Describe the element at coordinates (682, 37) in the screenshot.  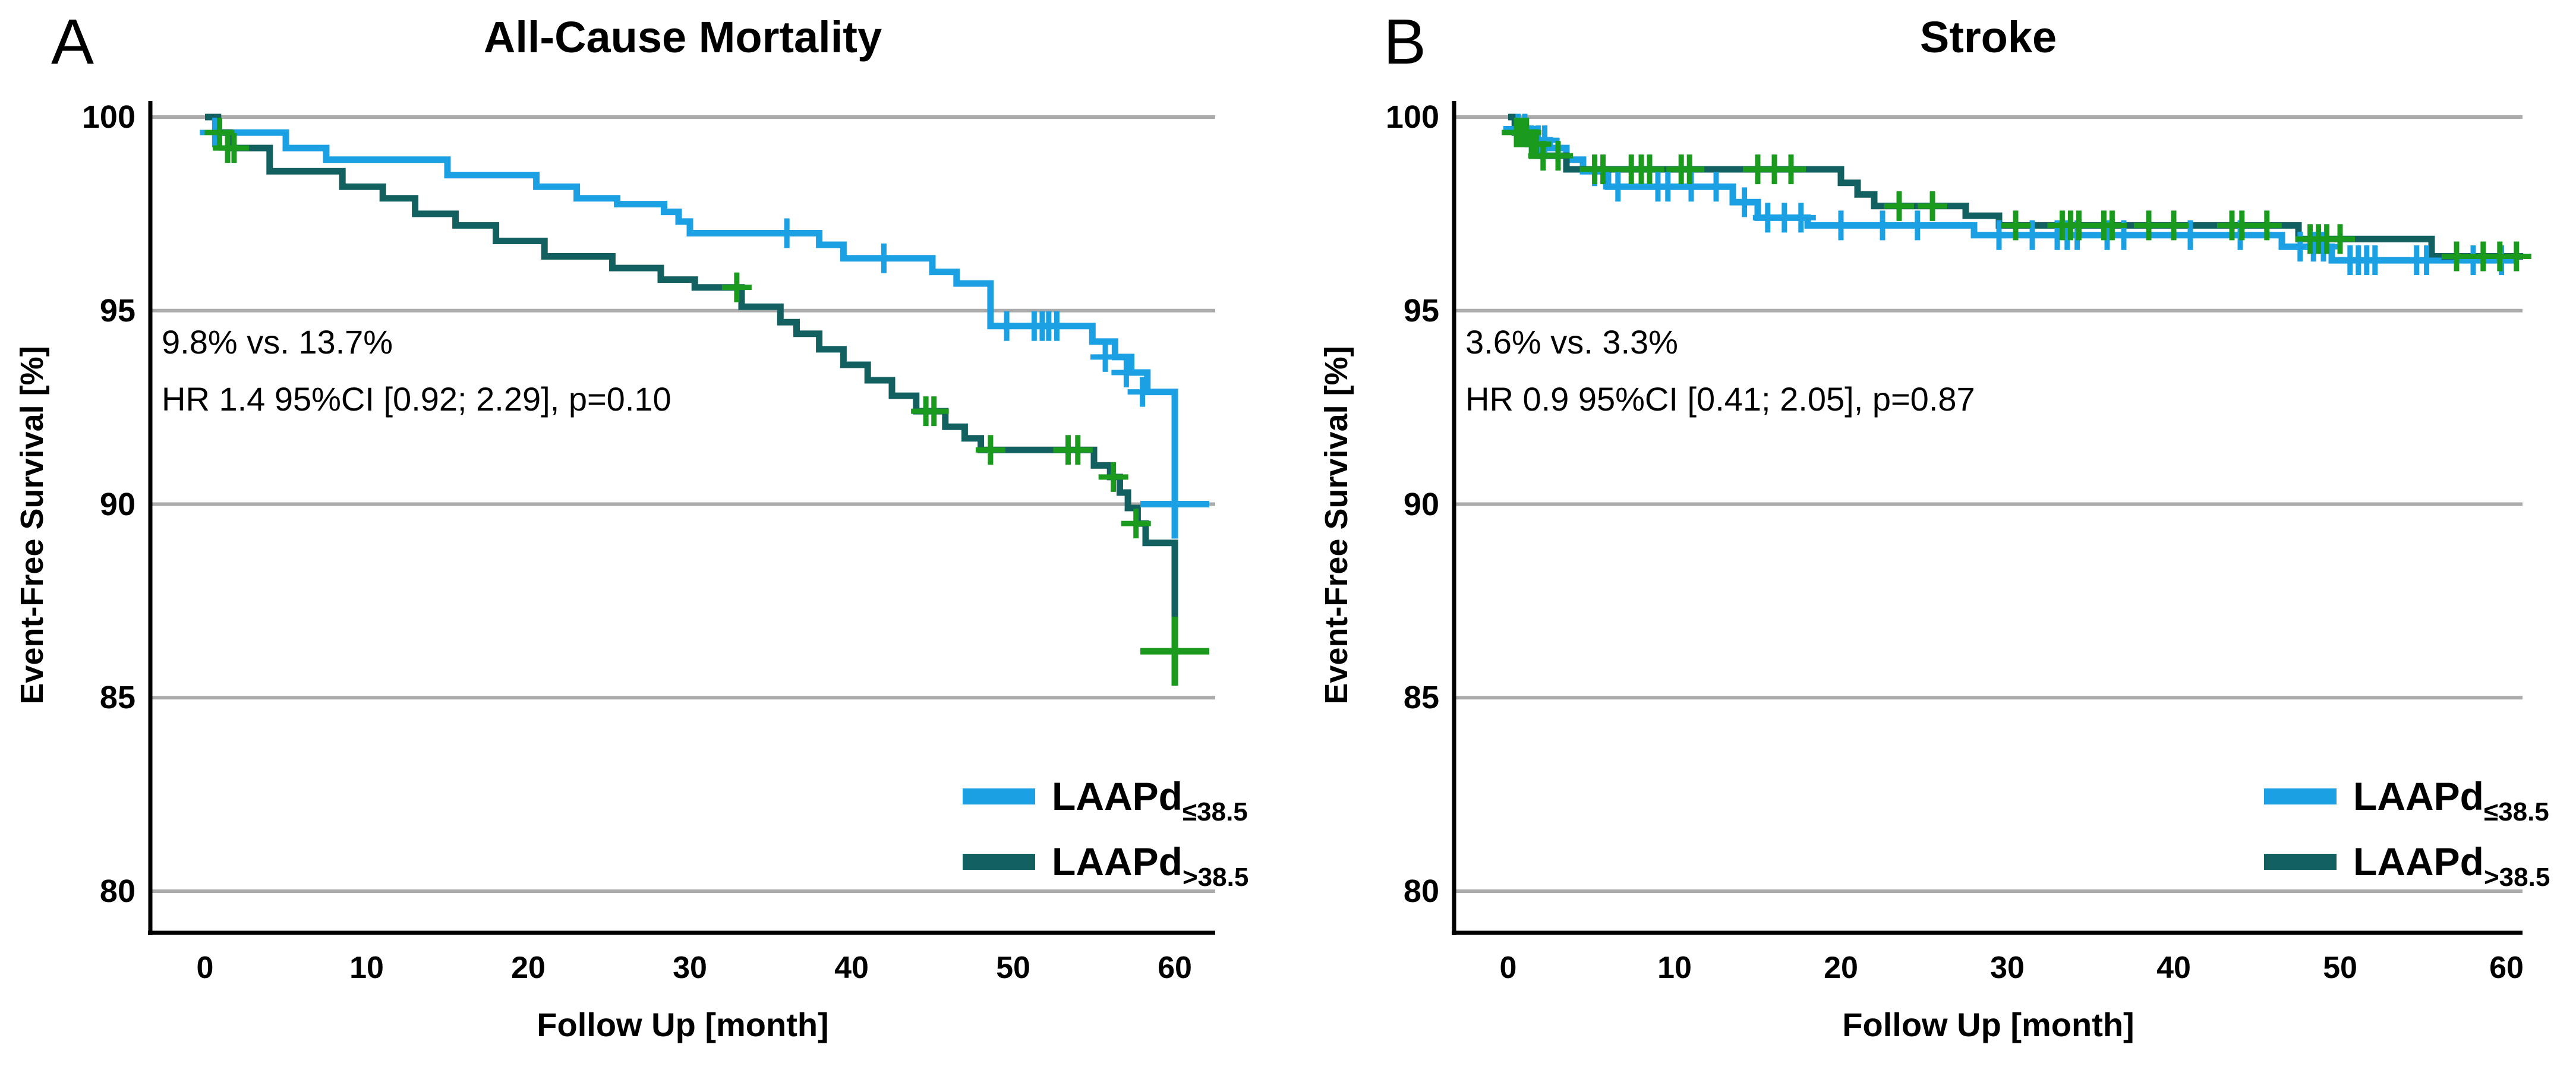
I see `panel-a-title: All-Cause Mortality` at that location.